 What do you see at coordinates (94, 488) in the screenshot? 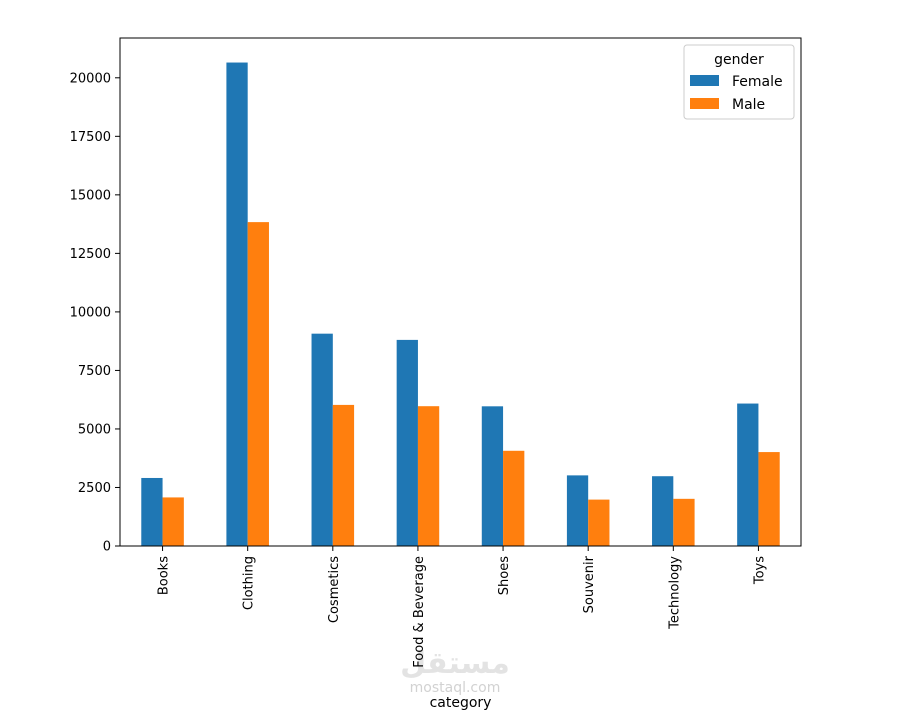
I see `y-tick-label: 2500` at bounding box center [94, 488].